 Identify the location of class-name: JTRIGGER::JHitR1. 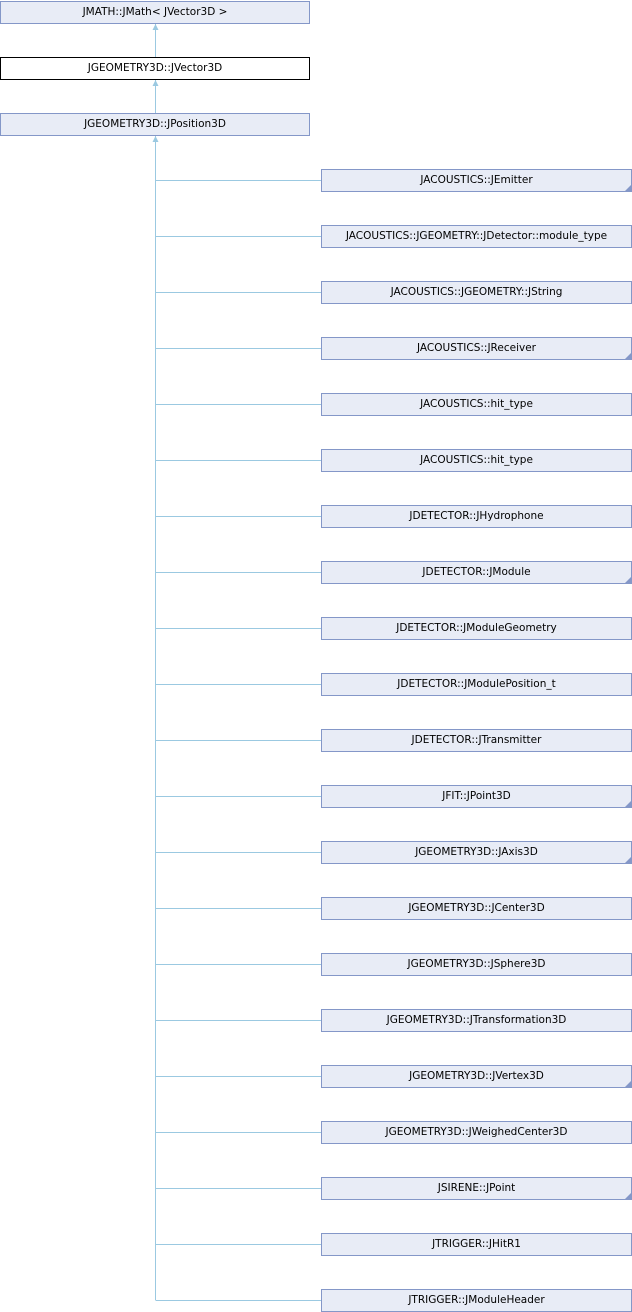
(476, 1244).